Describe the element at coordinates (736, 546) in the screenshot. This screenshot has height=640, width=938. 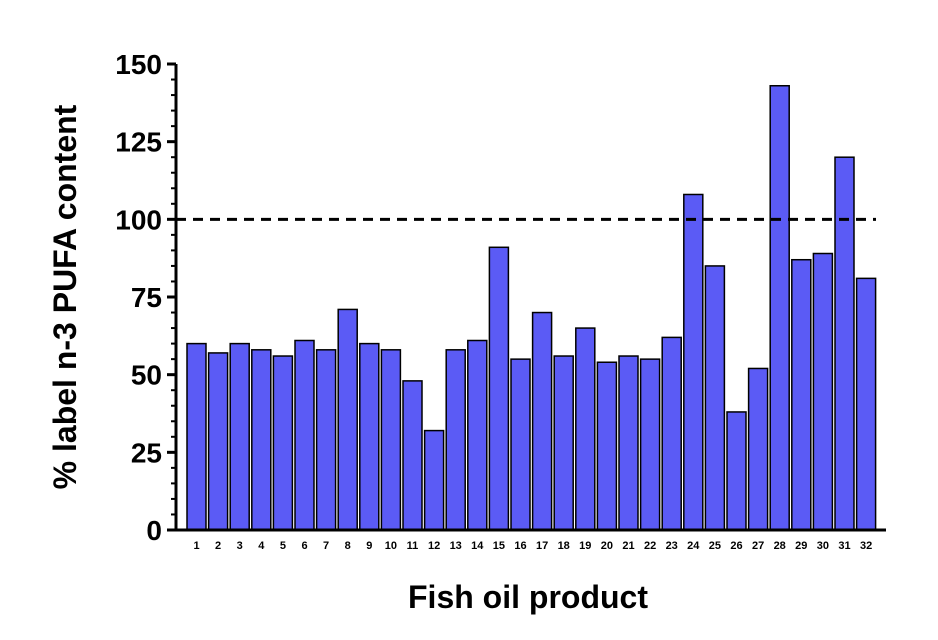
I see `x-tick-label-26: 26` at that location.